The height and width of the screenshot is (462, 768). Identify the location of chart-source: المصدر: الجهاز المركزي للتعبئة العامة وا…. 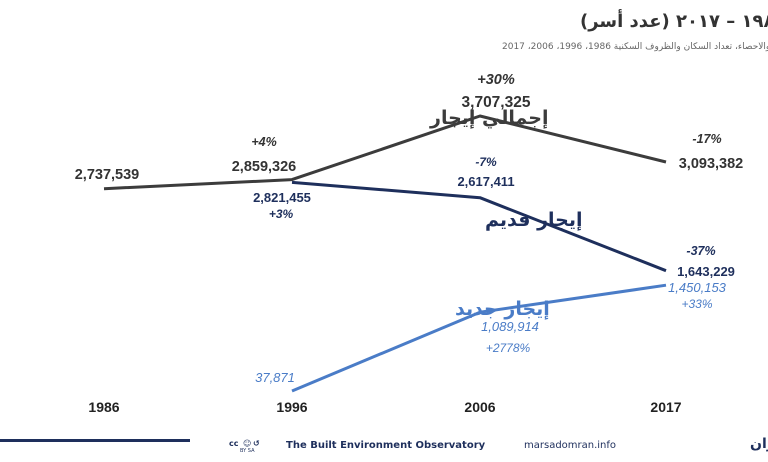
(635, 47).